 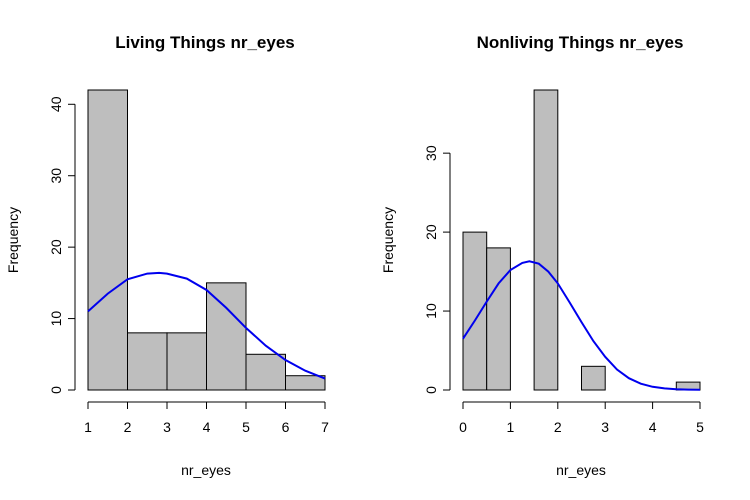 I want to click on x-tick-label: 6, so click(x=286, y=427).